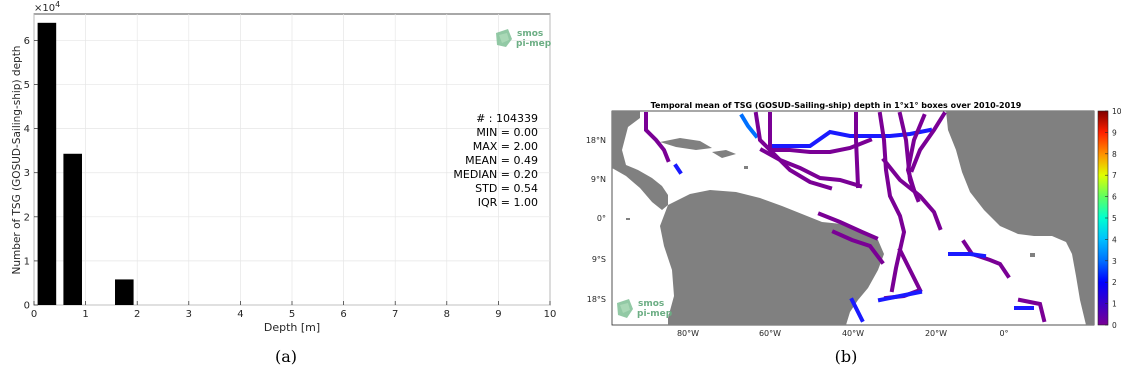 Image resolution: width=1128 pixels, height=376 pixels. I want to click on colorbar-tick-label: 2, so click(1114, 282).